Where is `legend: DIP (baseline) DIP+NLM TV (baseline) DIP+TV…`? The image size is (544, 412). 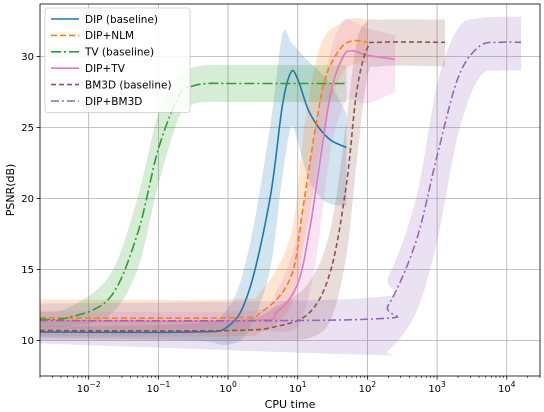
legend: DIP (baseline) DIP+NLM TV (baseline) DIP+TV… is located at coordinates (117, 60).